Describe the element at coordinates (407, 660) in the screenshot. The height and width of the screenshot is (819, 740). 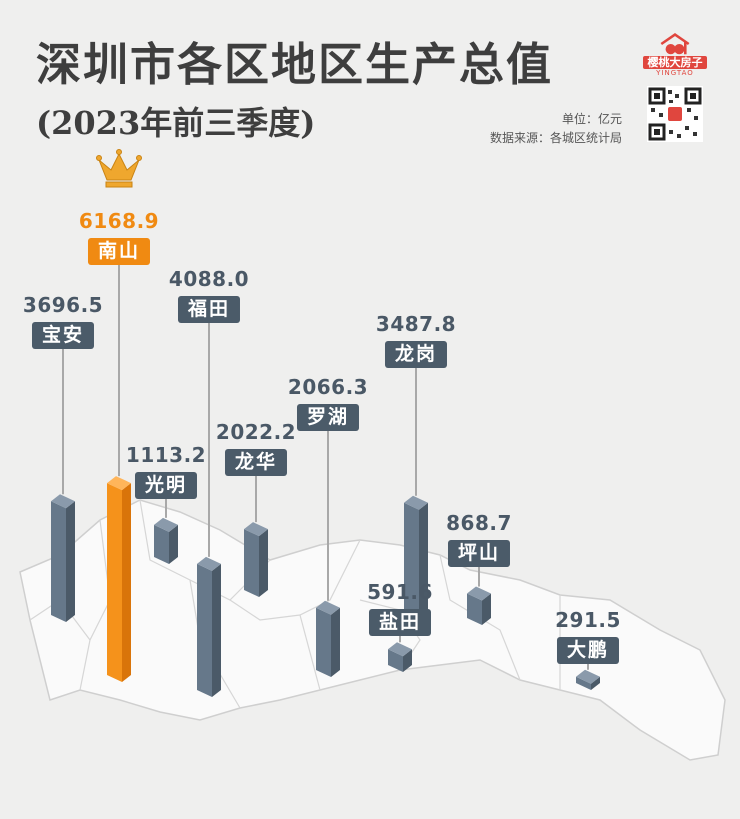
I see `bar-side-盐田` at that location.